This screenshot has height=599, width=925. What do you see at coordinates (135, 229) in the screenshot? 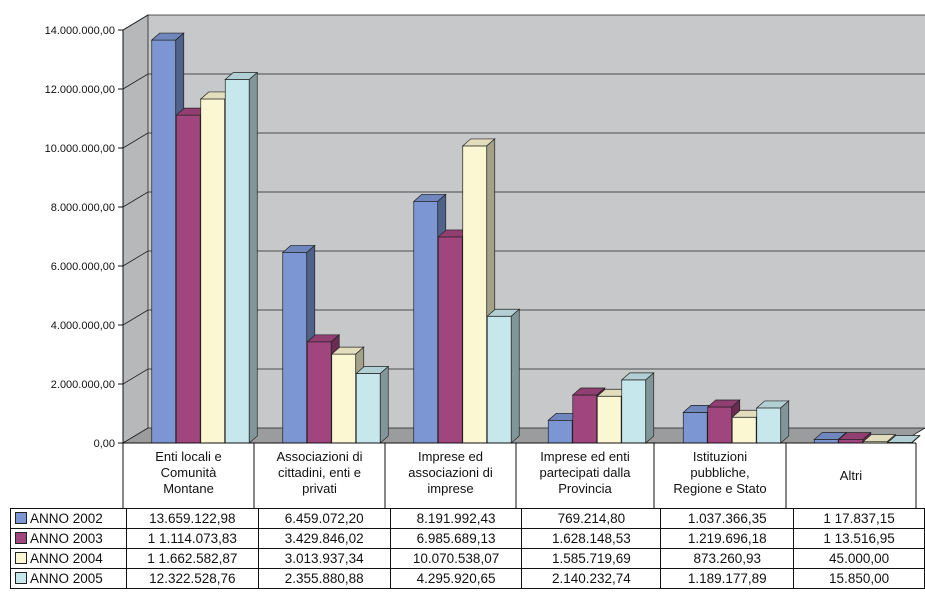
I see `side-wall` at bounding box center [135, 229].